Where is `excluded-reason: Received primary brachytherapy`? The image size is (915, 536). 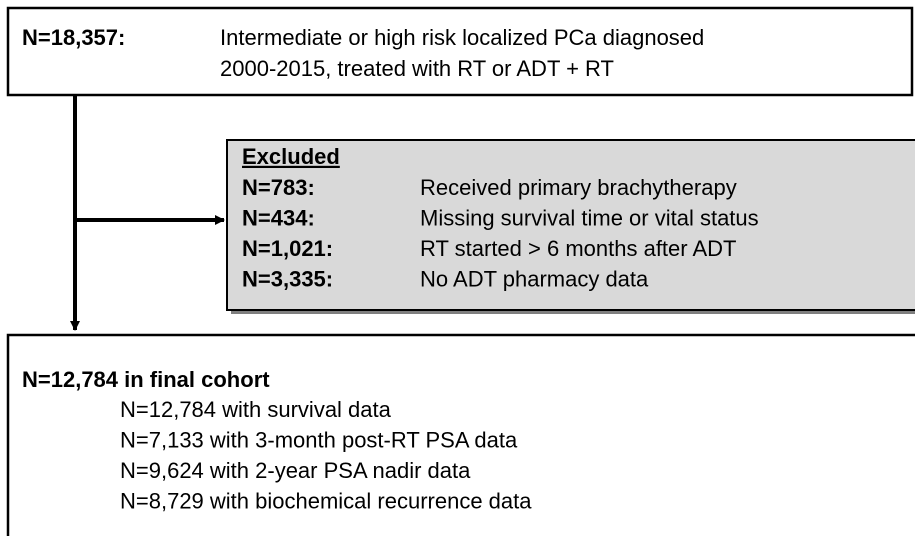 excluded-reason: Received primary brachytherapy is located at coordinates (578, 187).